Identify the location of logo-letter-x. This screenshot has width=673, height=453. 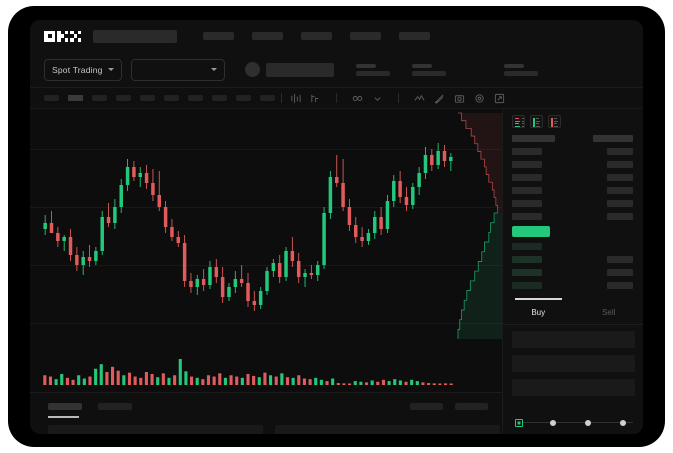
(75, 36).